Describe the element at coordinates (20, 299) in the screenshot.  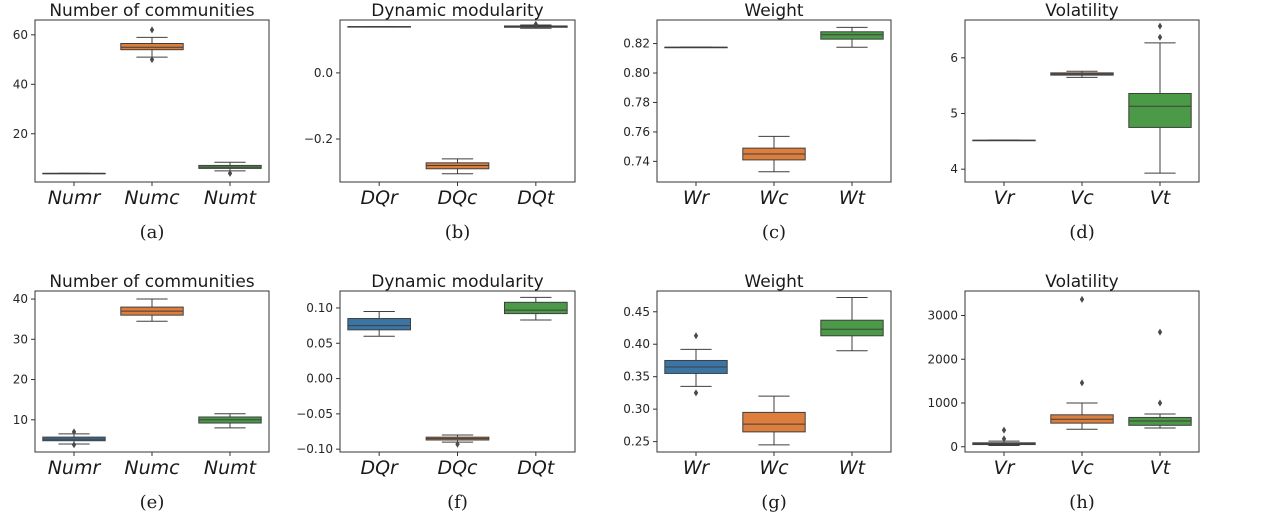
I see `y-tick-label: 40` at that location.